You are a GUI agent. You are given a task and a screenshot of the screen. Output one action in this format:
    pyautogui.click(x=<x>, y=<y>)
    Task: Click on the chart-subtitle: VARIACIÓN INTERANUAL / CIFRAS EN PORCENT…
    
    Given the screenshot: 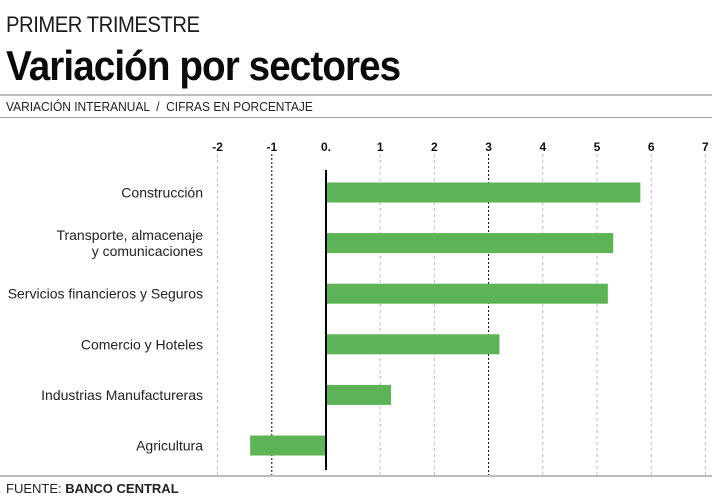 What is the action you would take?
    pyautogui.click(x=159, y=106)
    